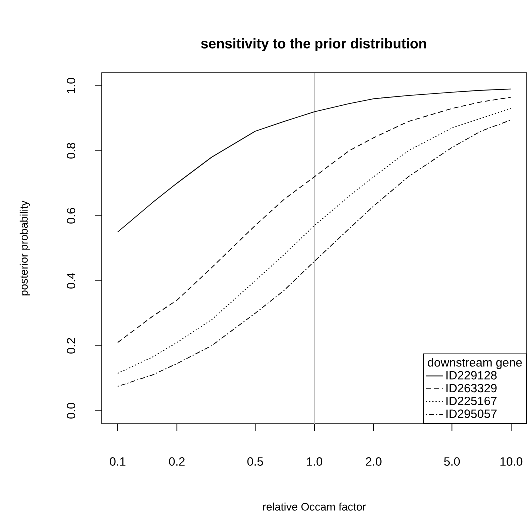 The image size is (531, 521). Describe the element at coordinates (256, 462) in the screenshot. I see `x-tick-label: 0.5` at that location.